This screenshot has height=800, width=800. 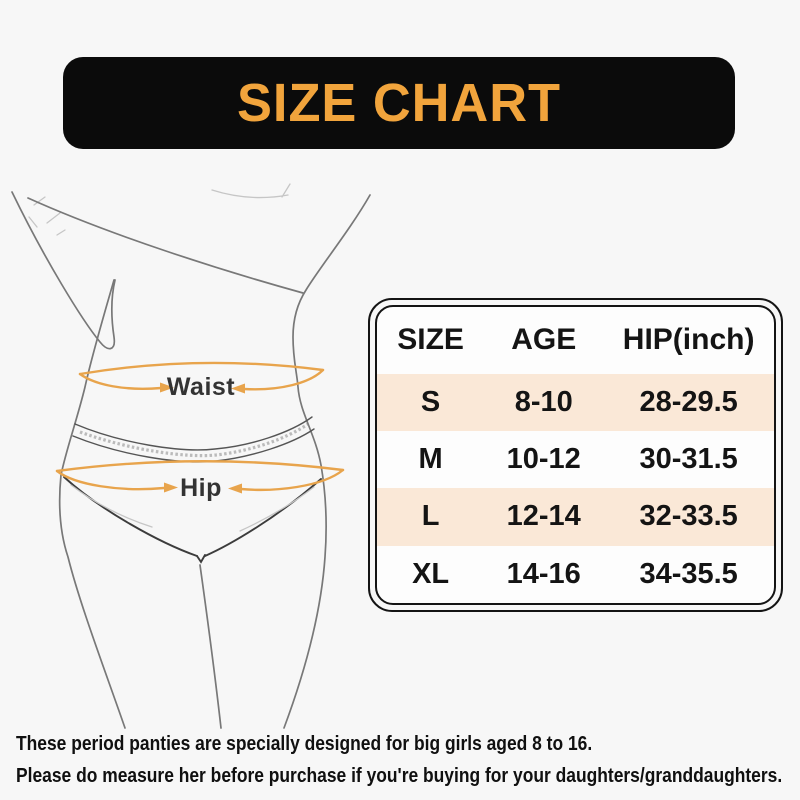 I want to click on cell-size: L, so click(x=430, y=516).